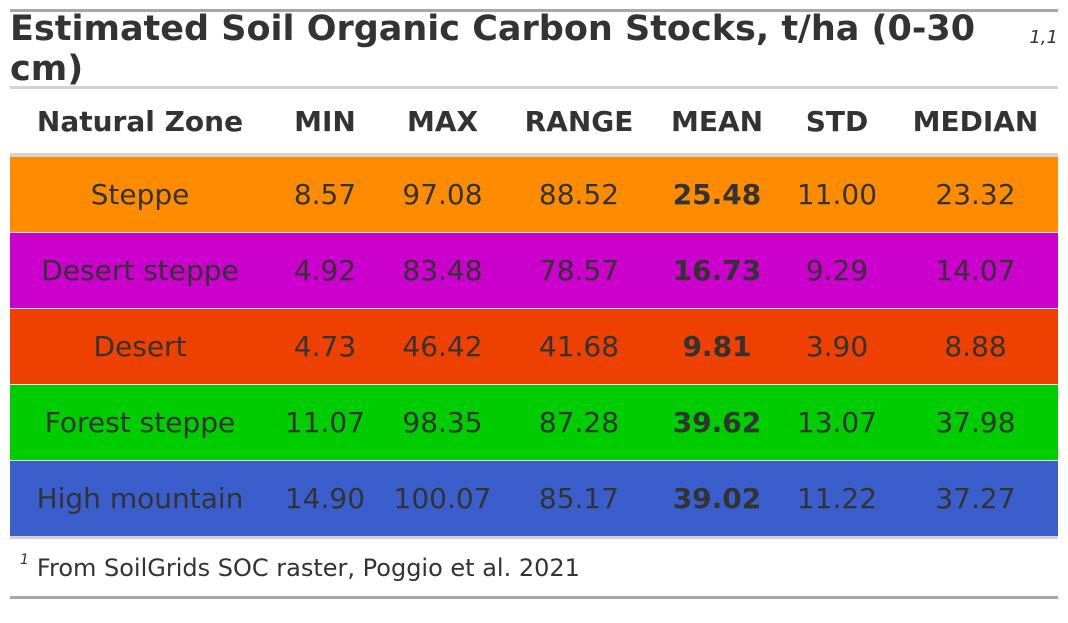  I want to click on col-header-min: MIN, so click(325, 123).